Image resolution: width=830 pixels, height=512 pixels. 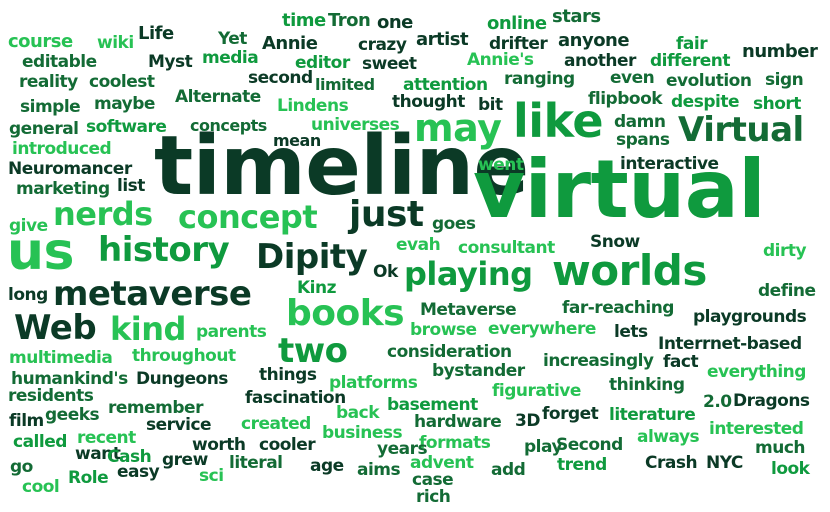 What do you see at coordinates (287, 445) in the screenshot?
I see `word-cooler: cooler` at bounding box center [287, 445].